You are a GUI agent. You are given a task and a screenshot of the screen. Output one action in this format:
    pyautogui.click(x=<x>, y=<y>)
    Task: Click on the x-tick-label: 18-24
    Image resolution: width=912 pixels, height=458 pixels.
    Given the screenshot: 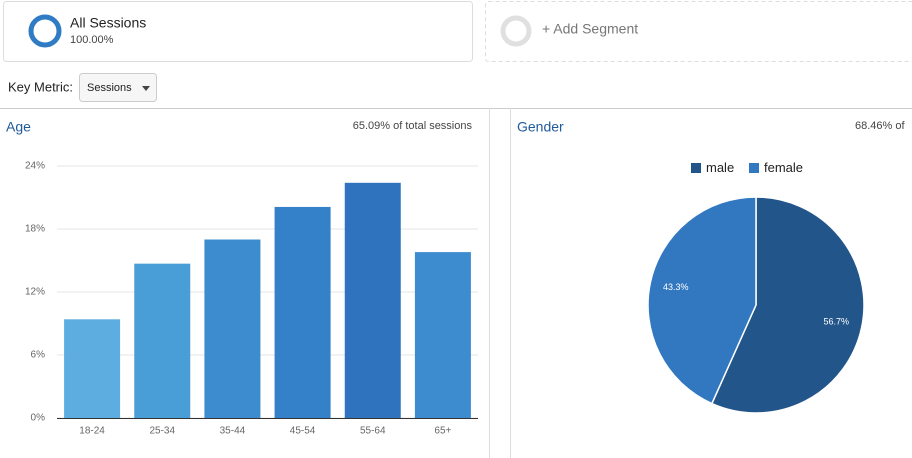 What is the action you would take?
    pyautogui.click(x=92, y=431)
    